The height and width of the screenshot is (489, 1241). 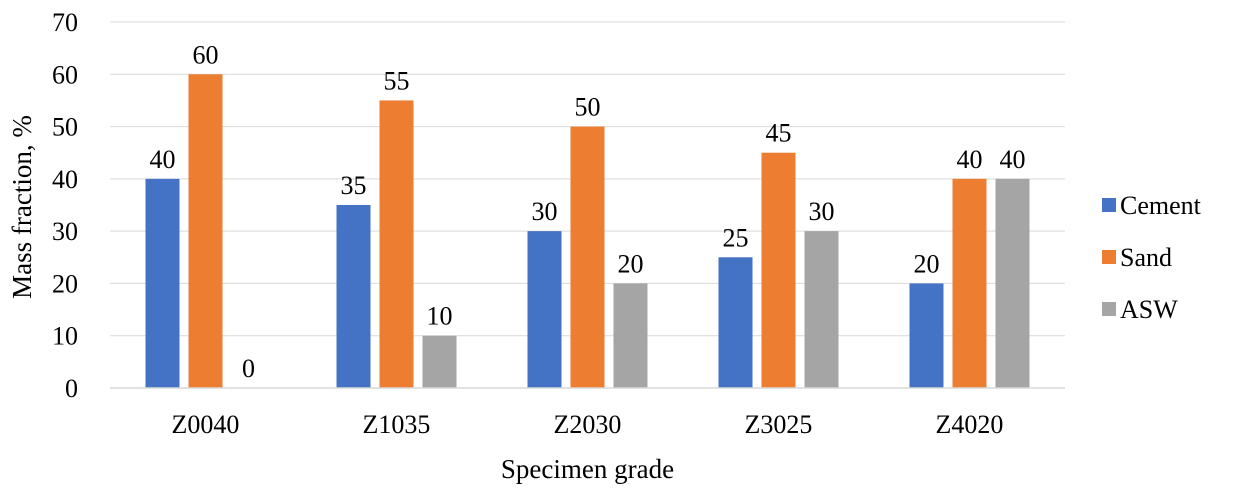 I want to click on data-label: 25, so click(x=736, y=237).